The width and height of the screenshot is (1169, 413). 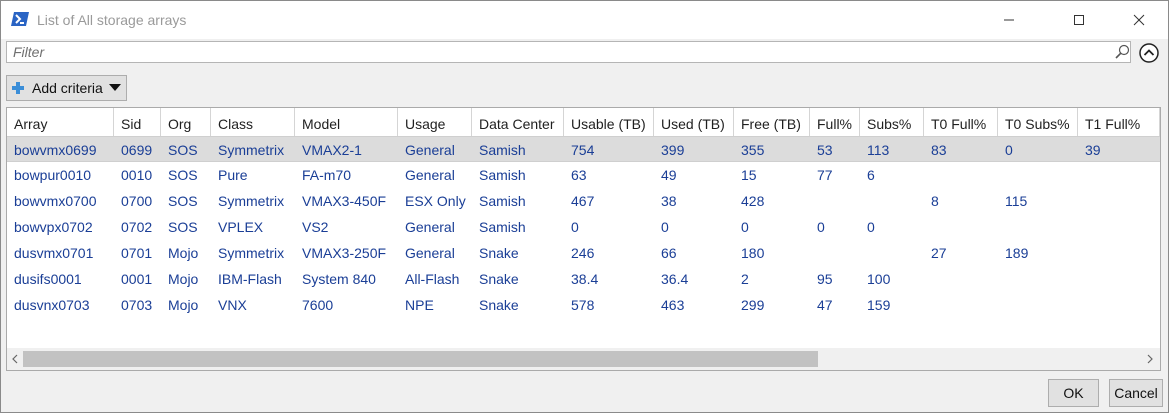 I want to click on column-header: Full%, so click(x=835, y=122).